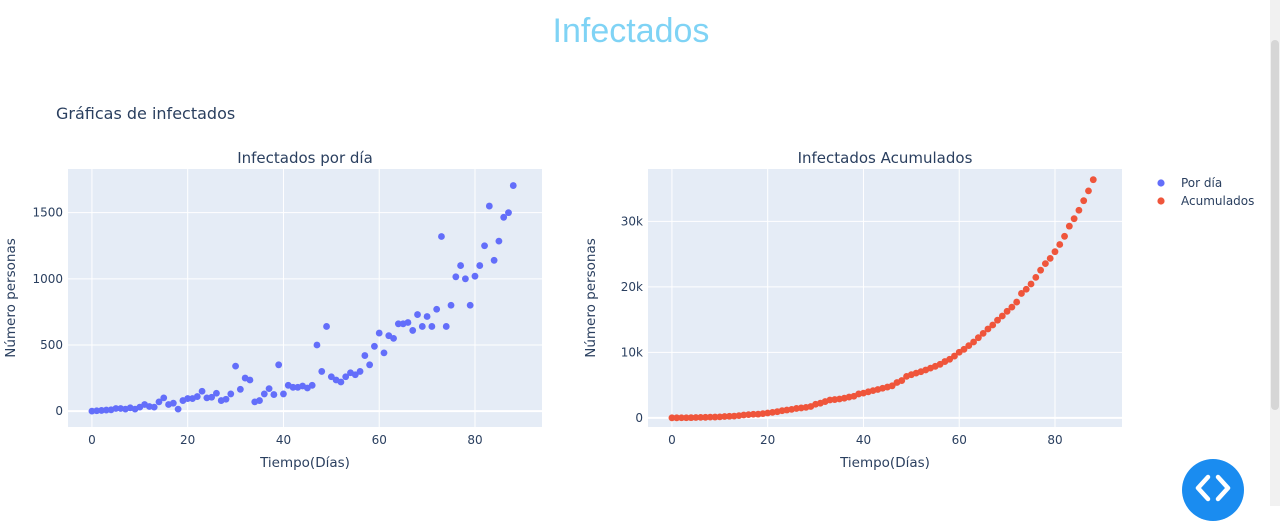 Image resolution: width=1280 pixels, height=525 pixels. What do you see at coordinates (146, 113) in the screenshot?
I see `section-heading: Gráficas de infectados` at bounding box center [146, 113].